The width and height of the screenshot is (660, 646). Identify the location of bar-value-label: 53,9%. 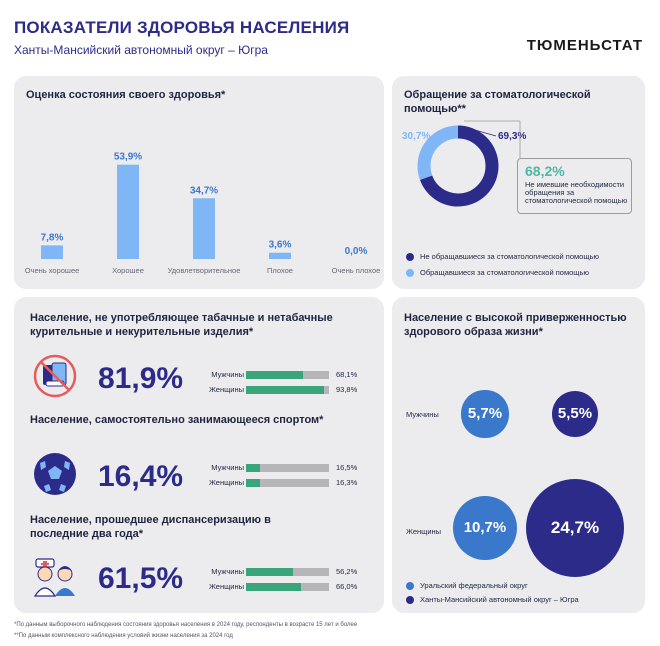
(128, 157).